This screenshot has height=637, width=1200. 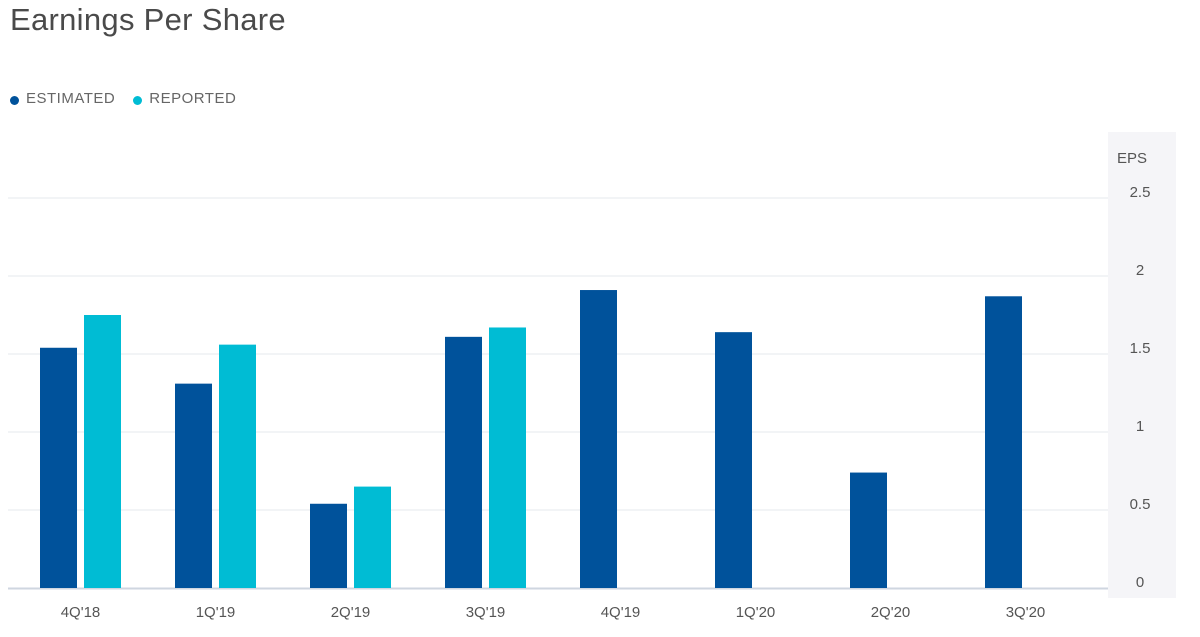 I want to click on x-tick-label: 3Q'20, so click(x=1026, y=612).